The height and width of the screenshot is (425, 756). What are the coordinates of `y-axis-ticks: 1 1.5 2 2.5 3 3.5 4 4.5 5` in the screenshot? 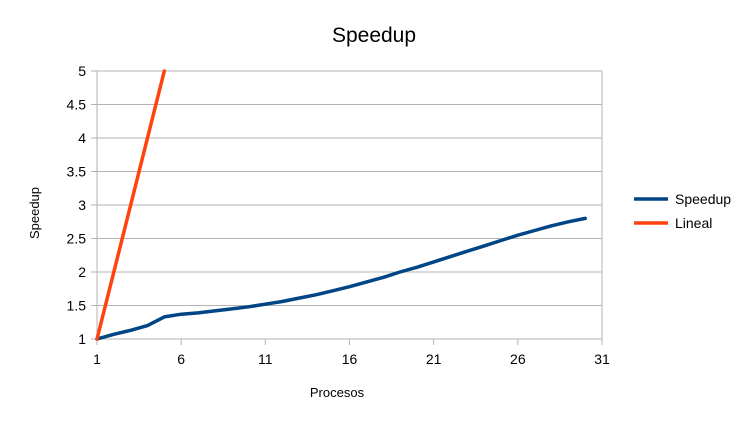 It's located at (82, 205).